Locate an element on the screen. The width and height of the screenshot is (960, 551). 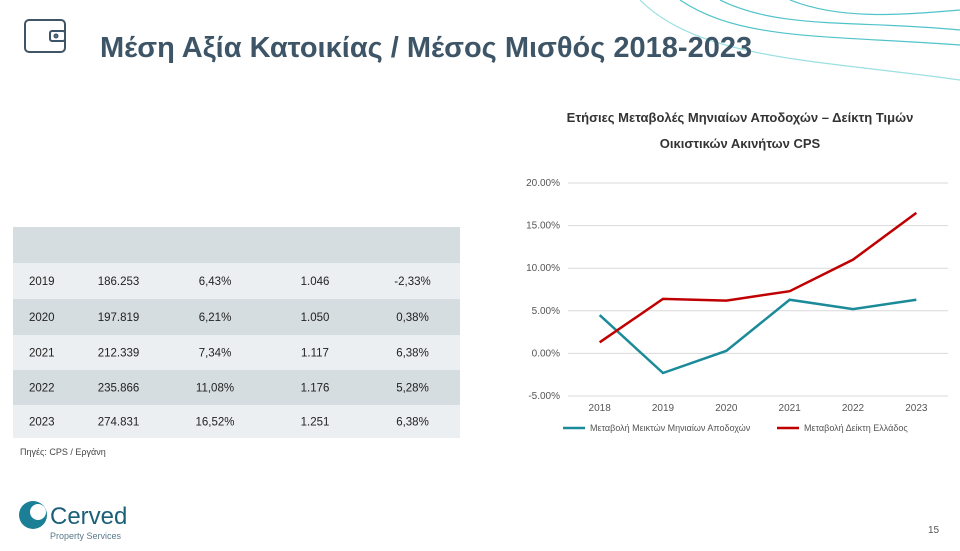
cell: 1.117 is located at coordinates (315, 354).